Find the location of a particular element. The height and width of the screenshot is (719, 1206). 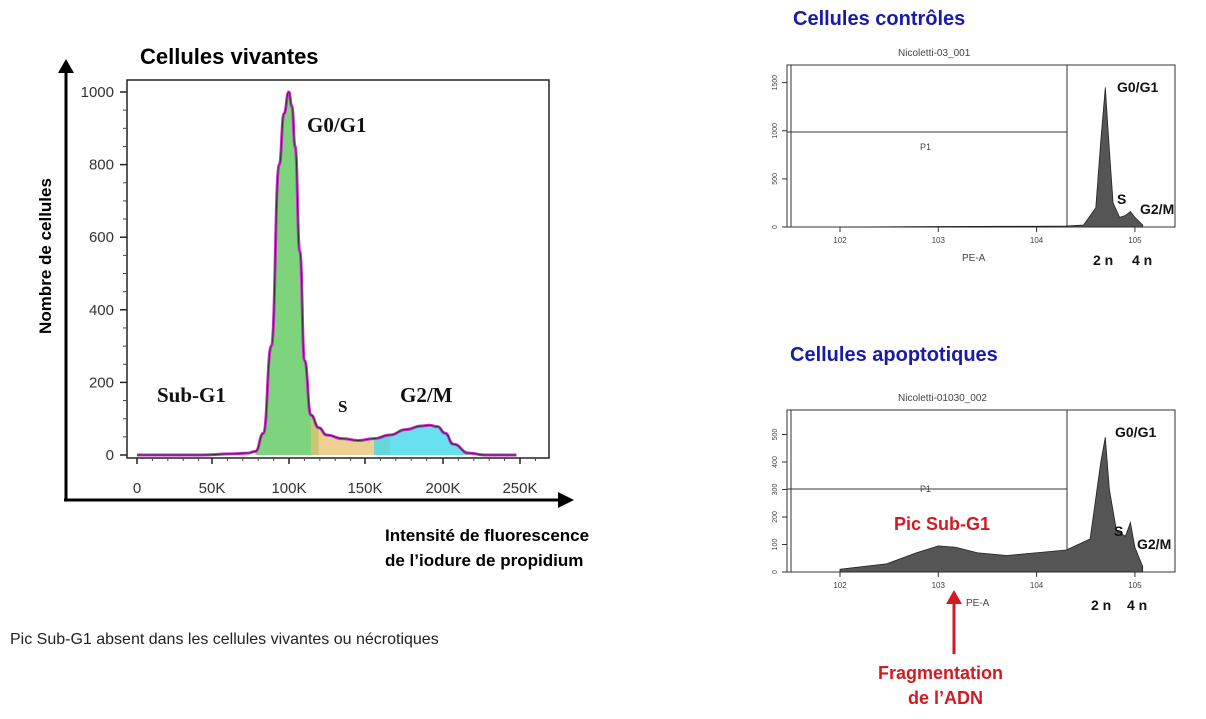

flow-y-tick-label: 100 is located at coordinates (775, 545).